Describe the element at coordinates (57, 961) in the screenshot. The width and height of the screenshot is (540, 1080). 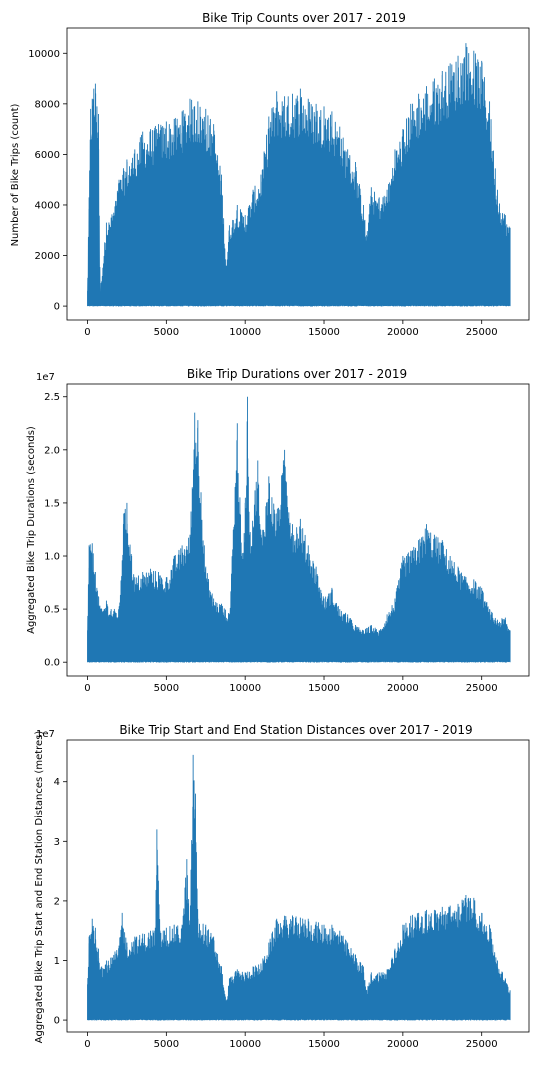
I see `y-tick-label: 1` at that location.